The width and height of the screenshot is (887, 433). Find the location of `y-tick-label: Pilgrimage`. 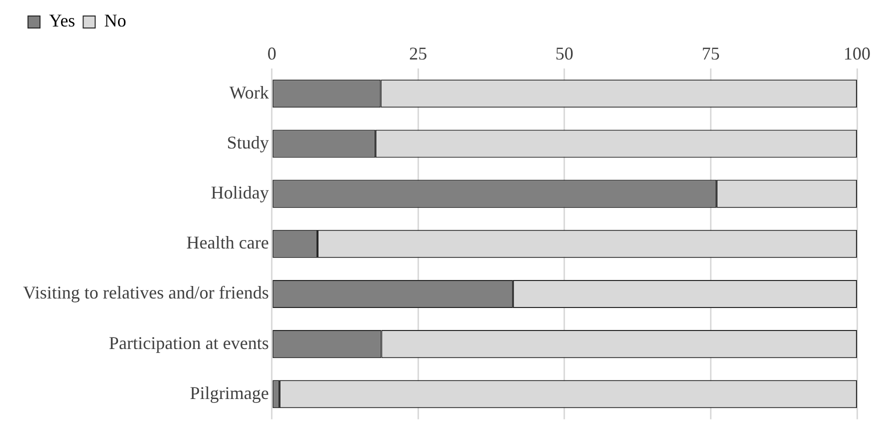

y-tick-label: Pilgrimage is located at coordinates (229, 392).